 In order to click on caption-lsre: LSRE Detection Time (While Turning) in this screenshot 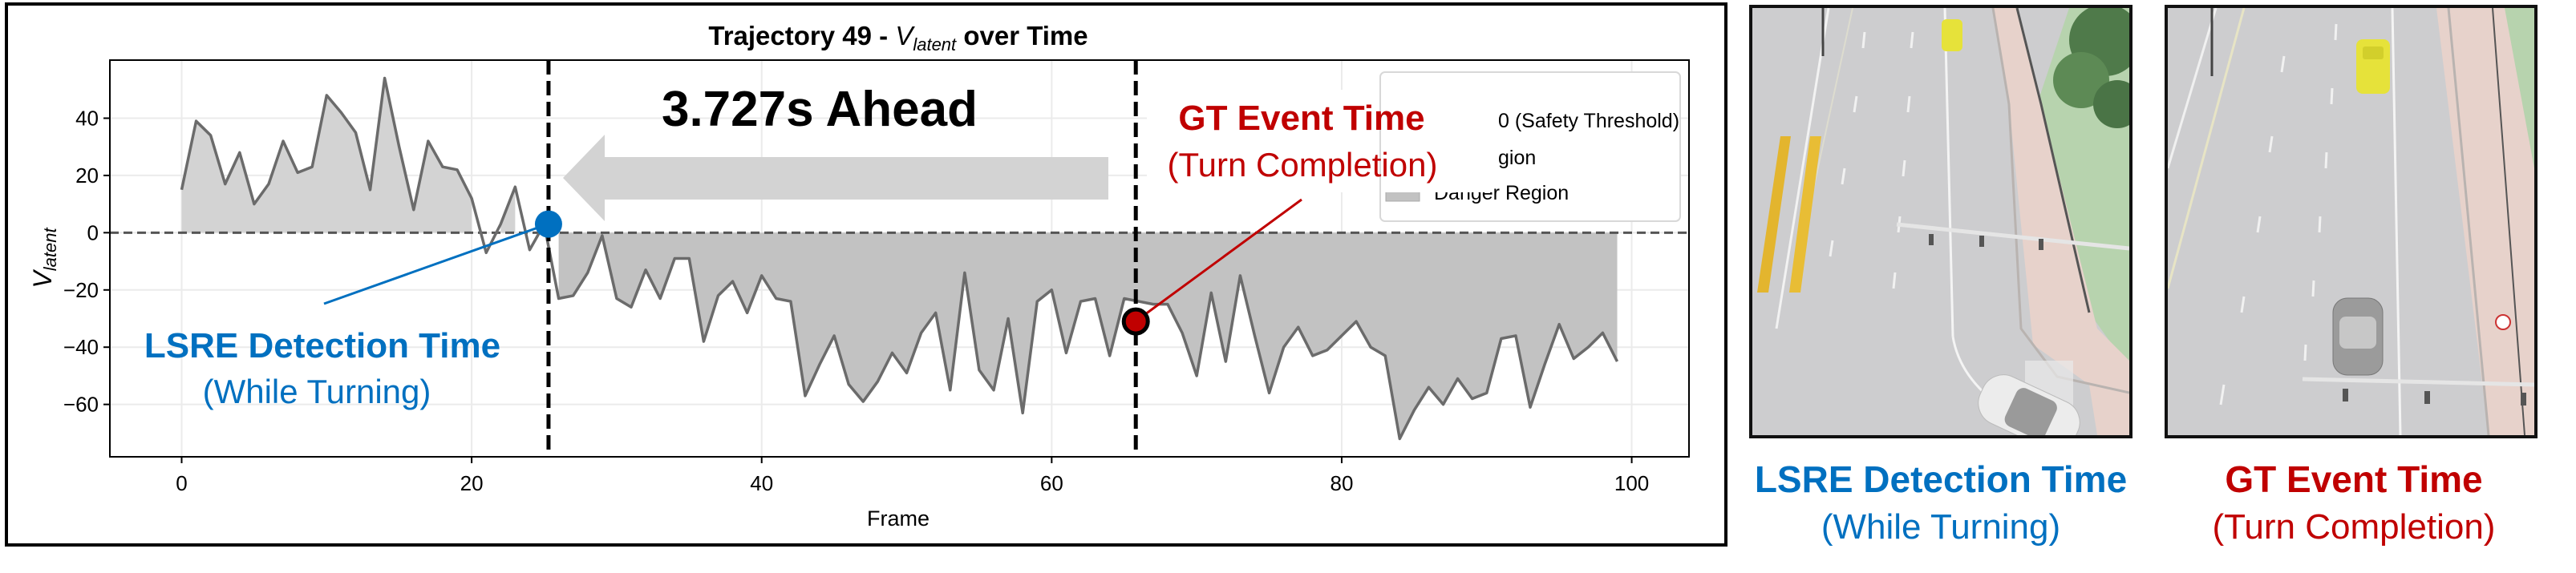, I will do `click(1940, 503)`.